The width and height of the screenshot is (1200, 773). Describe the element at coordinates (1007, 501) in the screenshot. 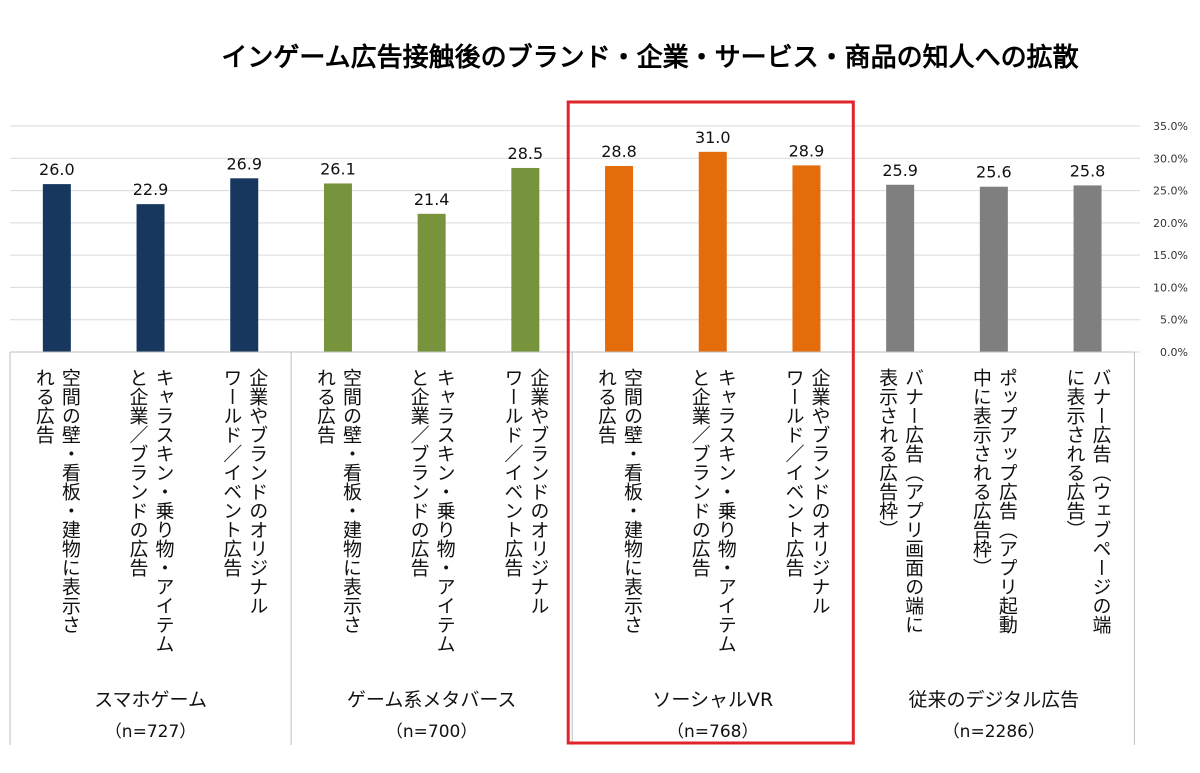

I see `category-label: ポップアップ広告（アプリ起動` at that location.